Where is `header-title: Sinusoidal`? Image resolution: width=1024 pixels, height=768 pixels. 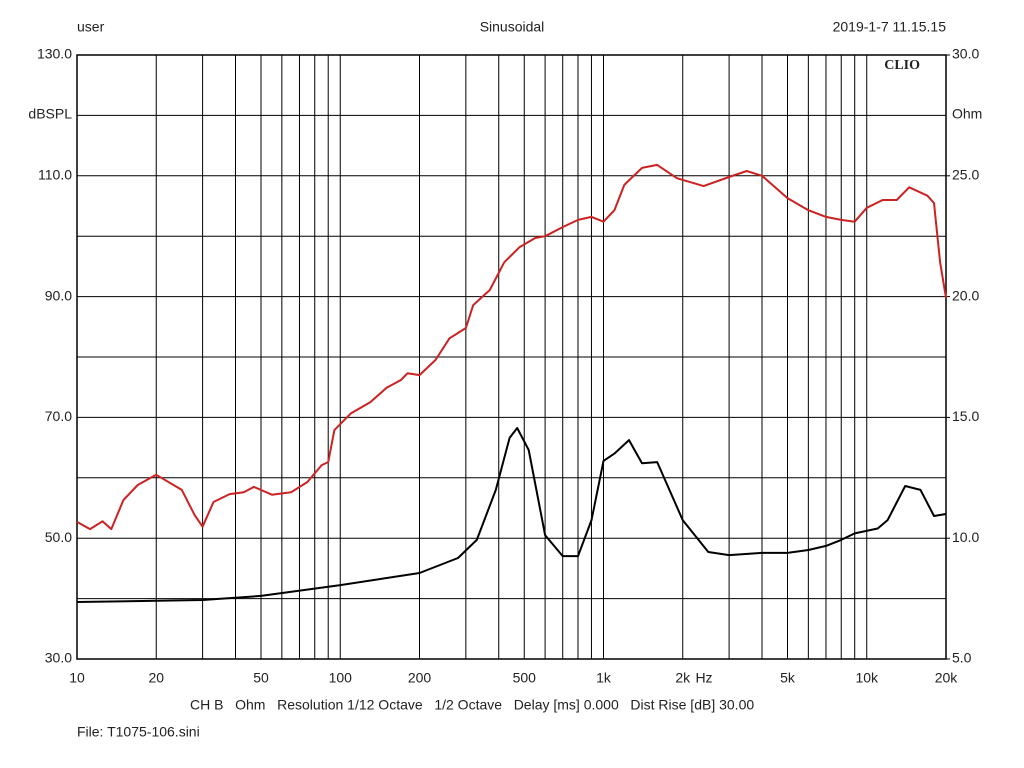 header-title: Sinusoidal is located at coordinates (512, 27).